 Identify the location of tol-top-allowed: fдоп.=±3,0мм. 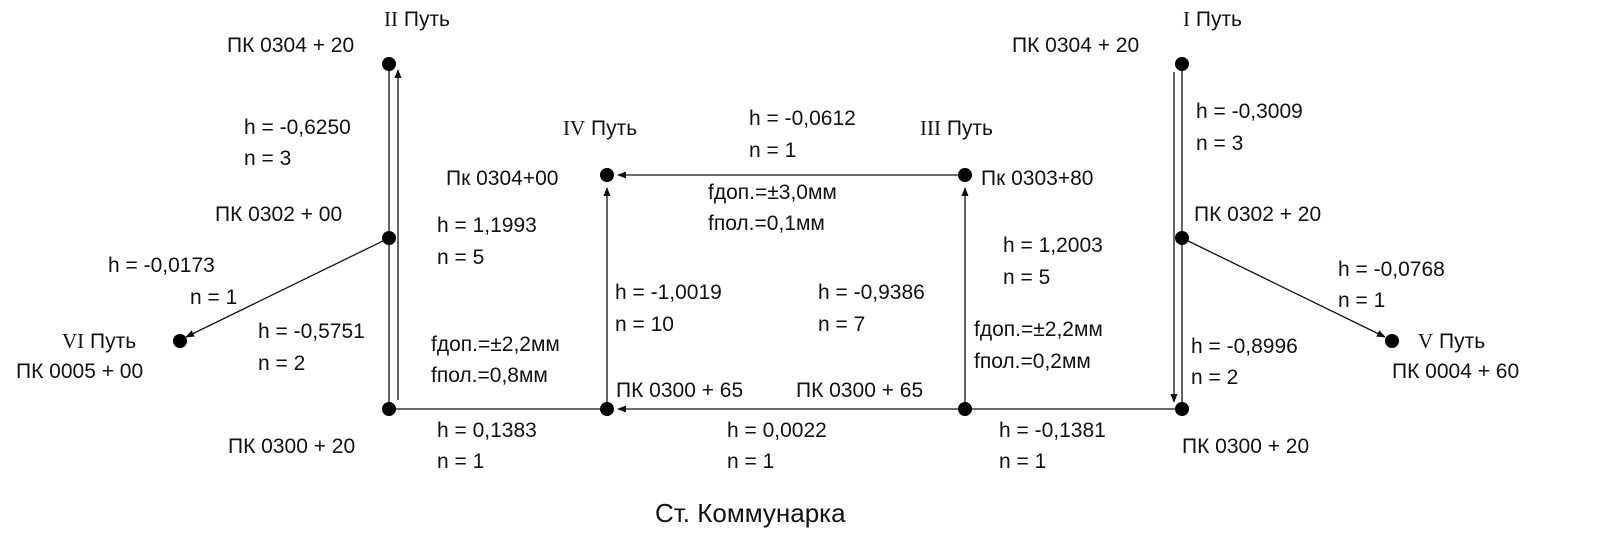
(772, 192).